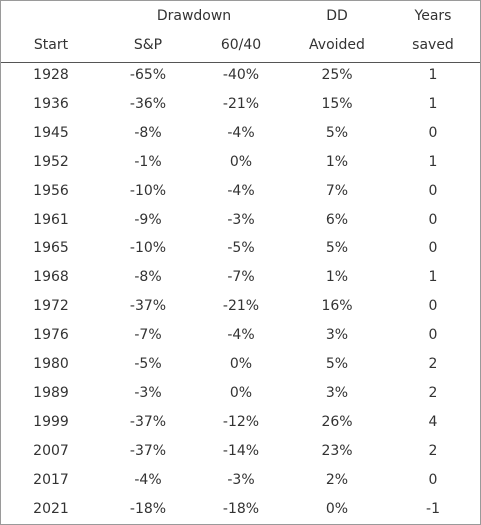  I want to click on table-cell: -1%, so click(148, 161).